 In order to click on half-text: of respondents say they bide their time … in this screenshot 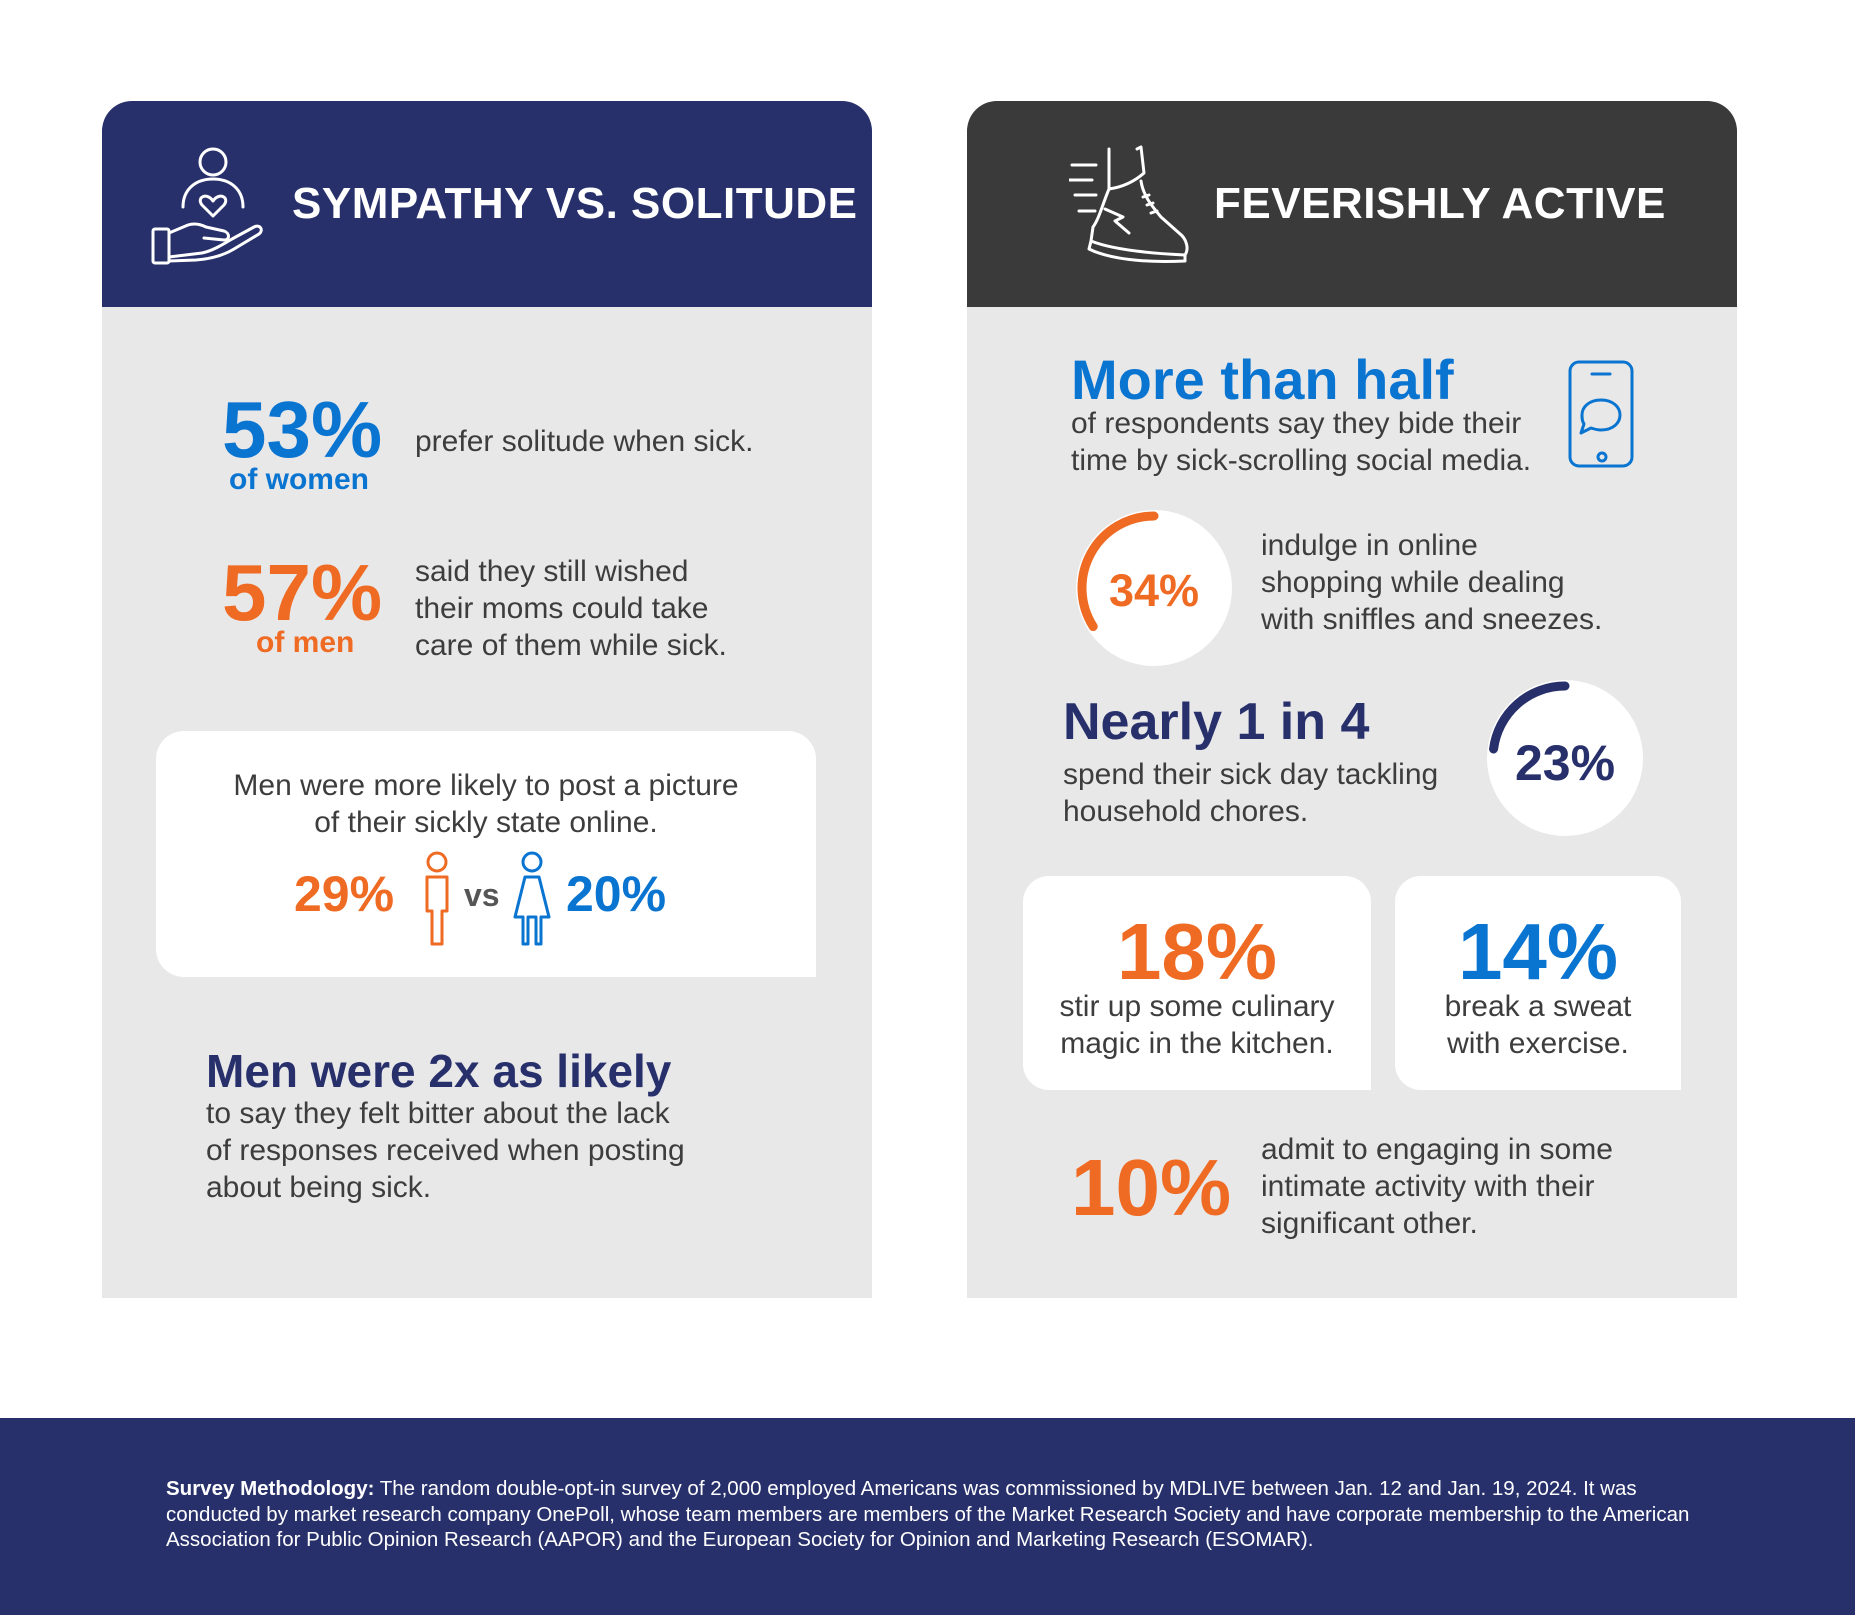, I will do `click(1301, 442)`.